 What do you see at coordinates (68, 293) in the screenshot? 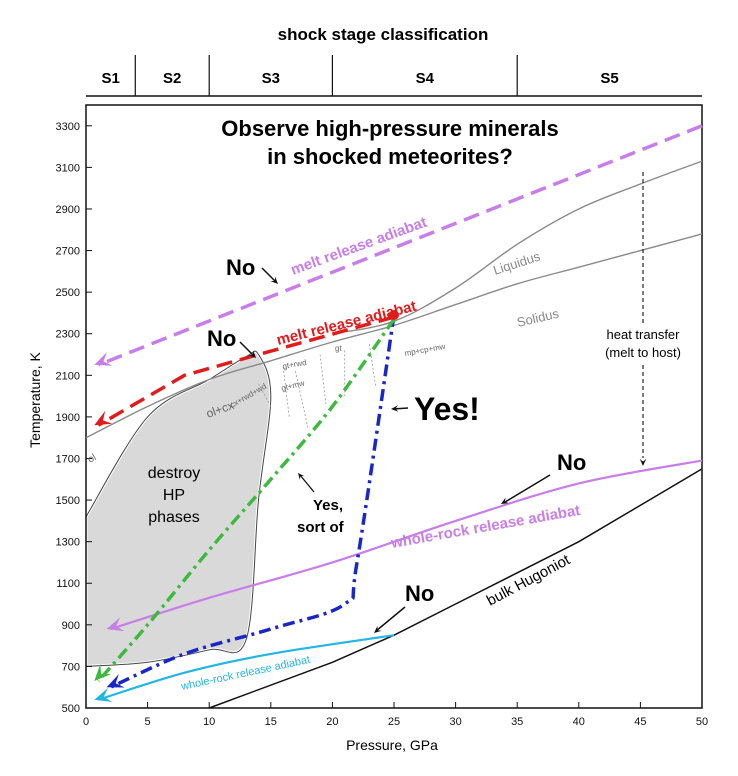
I see `y-tick-label: 2500` at bounding box center [68, 293].